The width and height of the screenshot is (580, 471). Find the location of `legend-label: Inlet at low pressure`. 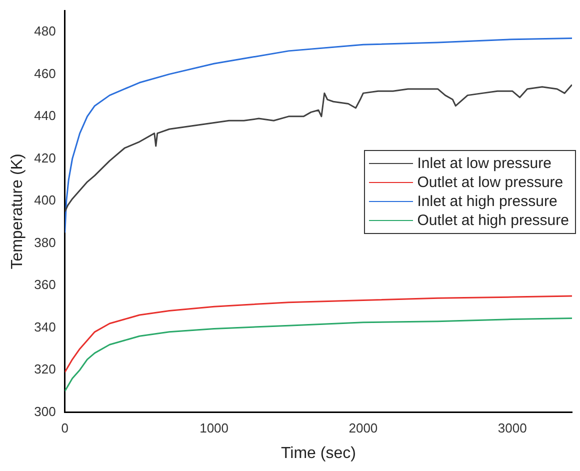

legend-label: Inlet at low pressure is located at coordinates (484, 163).